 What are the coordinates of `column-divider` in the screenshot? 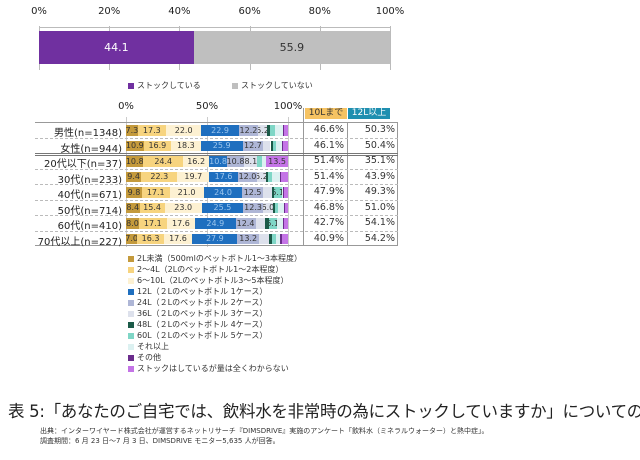 It's located at (303, 177).